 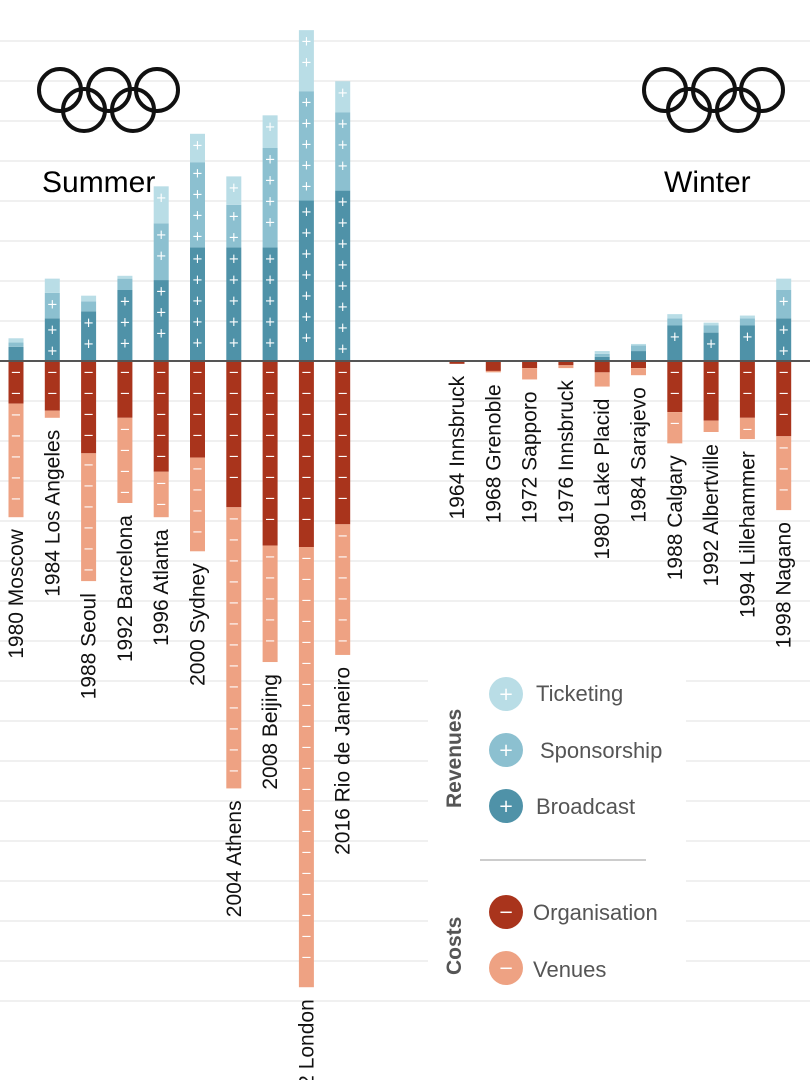 I want to click on games-label: 1988 Calgary, so click(x=675, y=517).